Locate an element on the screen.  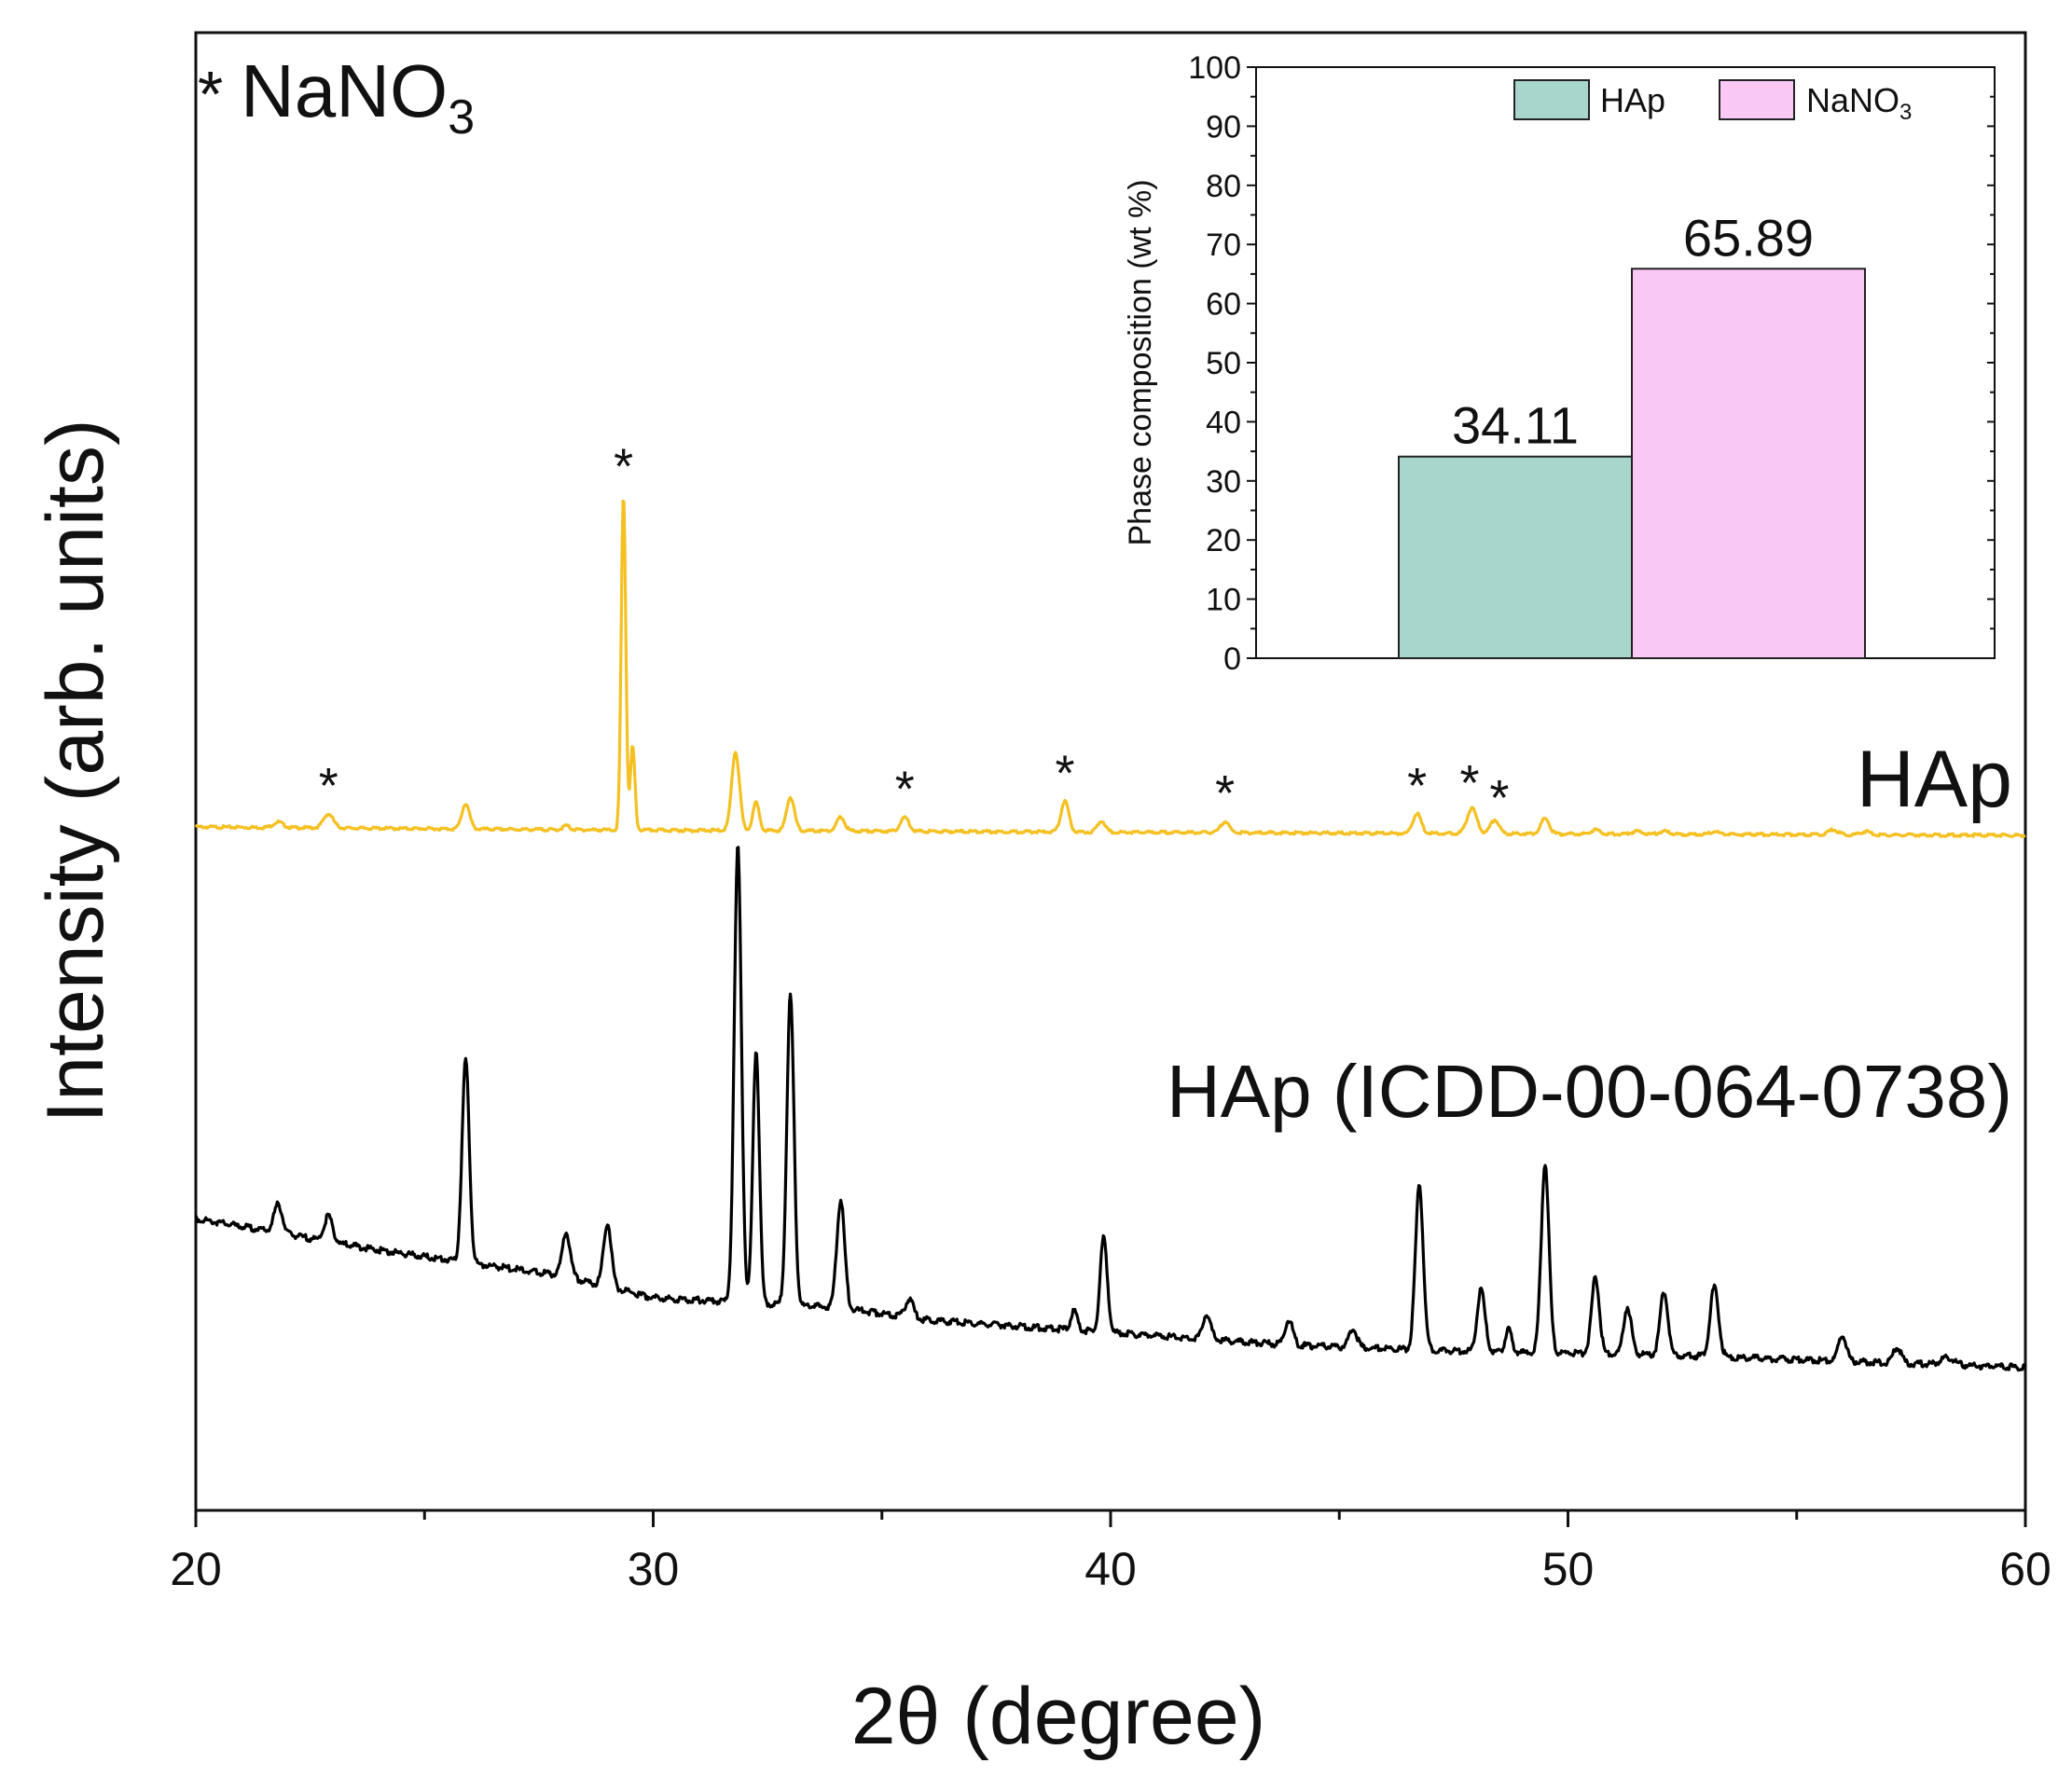
bar-hap is located at coordinates (1515, 557).